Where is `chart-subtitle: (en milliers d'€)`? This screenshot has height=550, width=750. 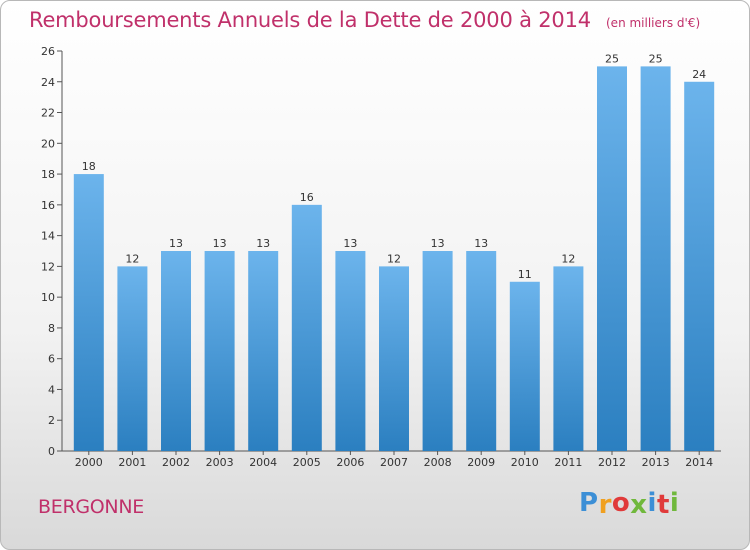
chart-subtitle: (en milliers d'€) is located at coordinates (653, 23).